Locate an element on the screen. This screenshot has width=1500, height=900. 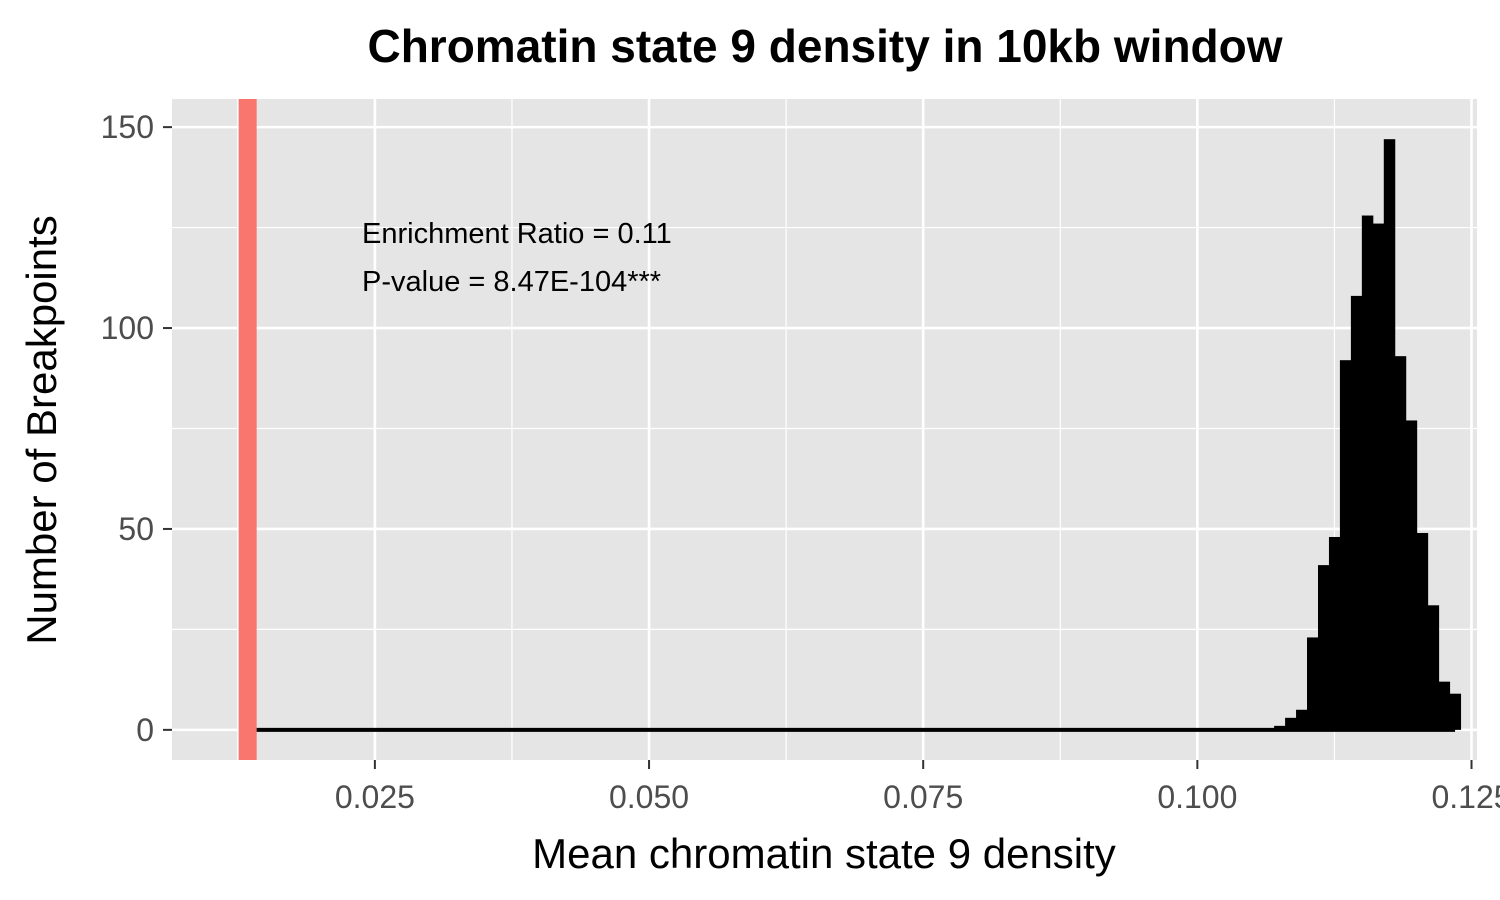
y-tick-label: 50 is located at coordinates (136, 529).